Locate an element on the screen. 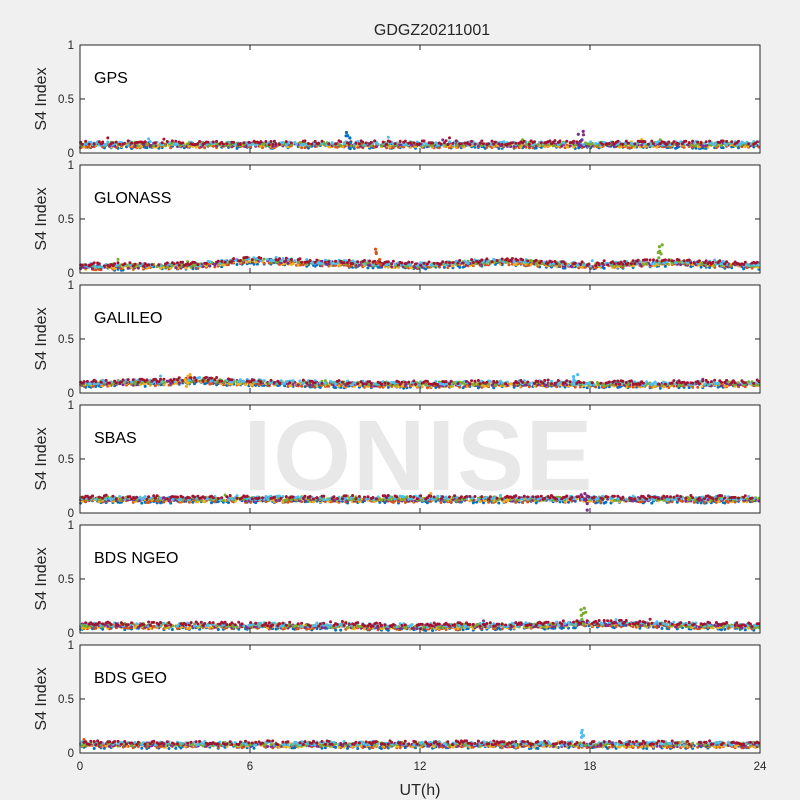  plot-area is located at coordinates (420, 219).